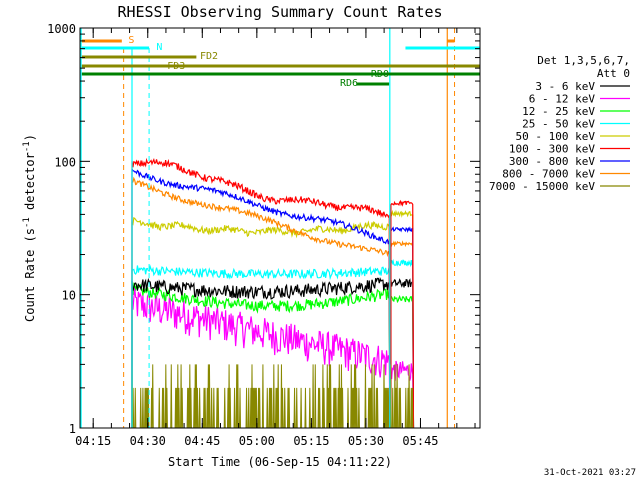  Describe the element at coordinates (380, 74) in the screenshot. I see `flag-label-rd0: RD0` at that location.